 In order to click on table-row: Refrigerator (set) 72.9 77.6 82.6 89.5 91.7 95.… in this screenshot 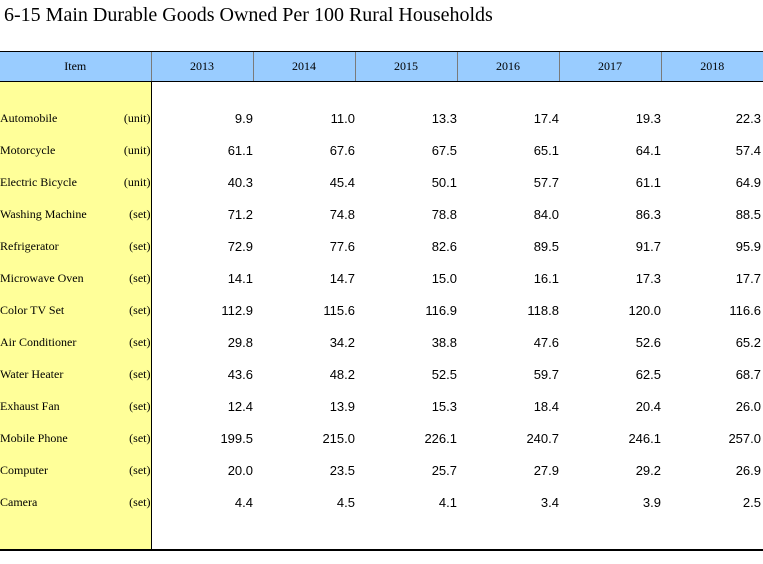, I will do `click(381, 246)`.